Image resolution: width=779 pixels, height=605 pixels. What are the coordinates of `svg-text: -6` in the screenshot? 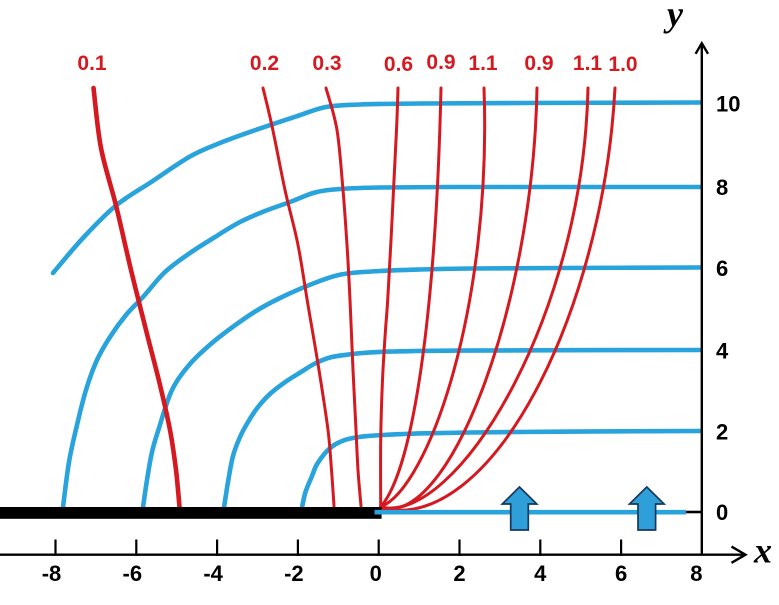 It's located at (133, 573).